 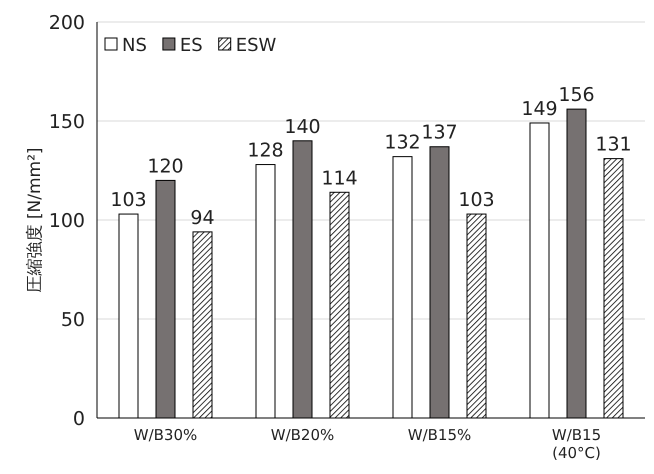 What do you see at coordinates (191, 45) in the screenshot?
I see `legend-label: ES` at bounding box center [191, 45].